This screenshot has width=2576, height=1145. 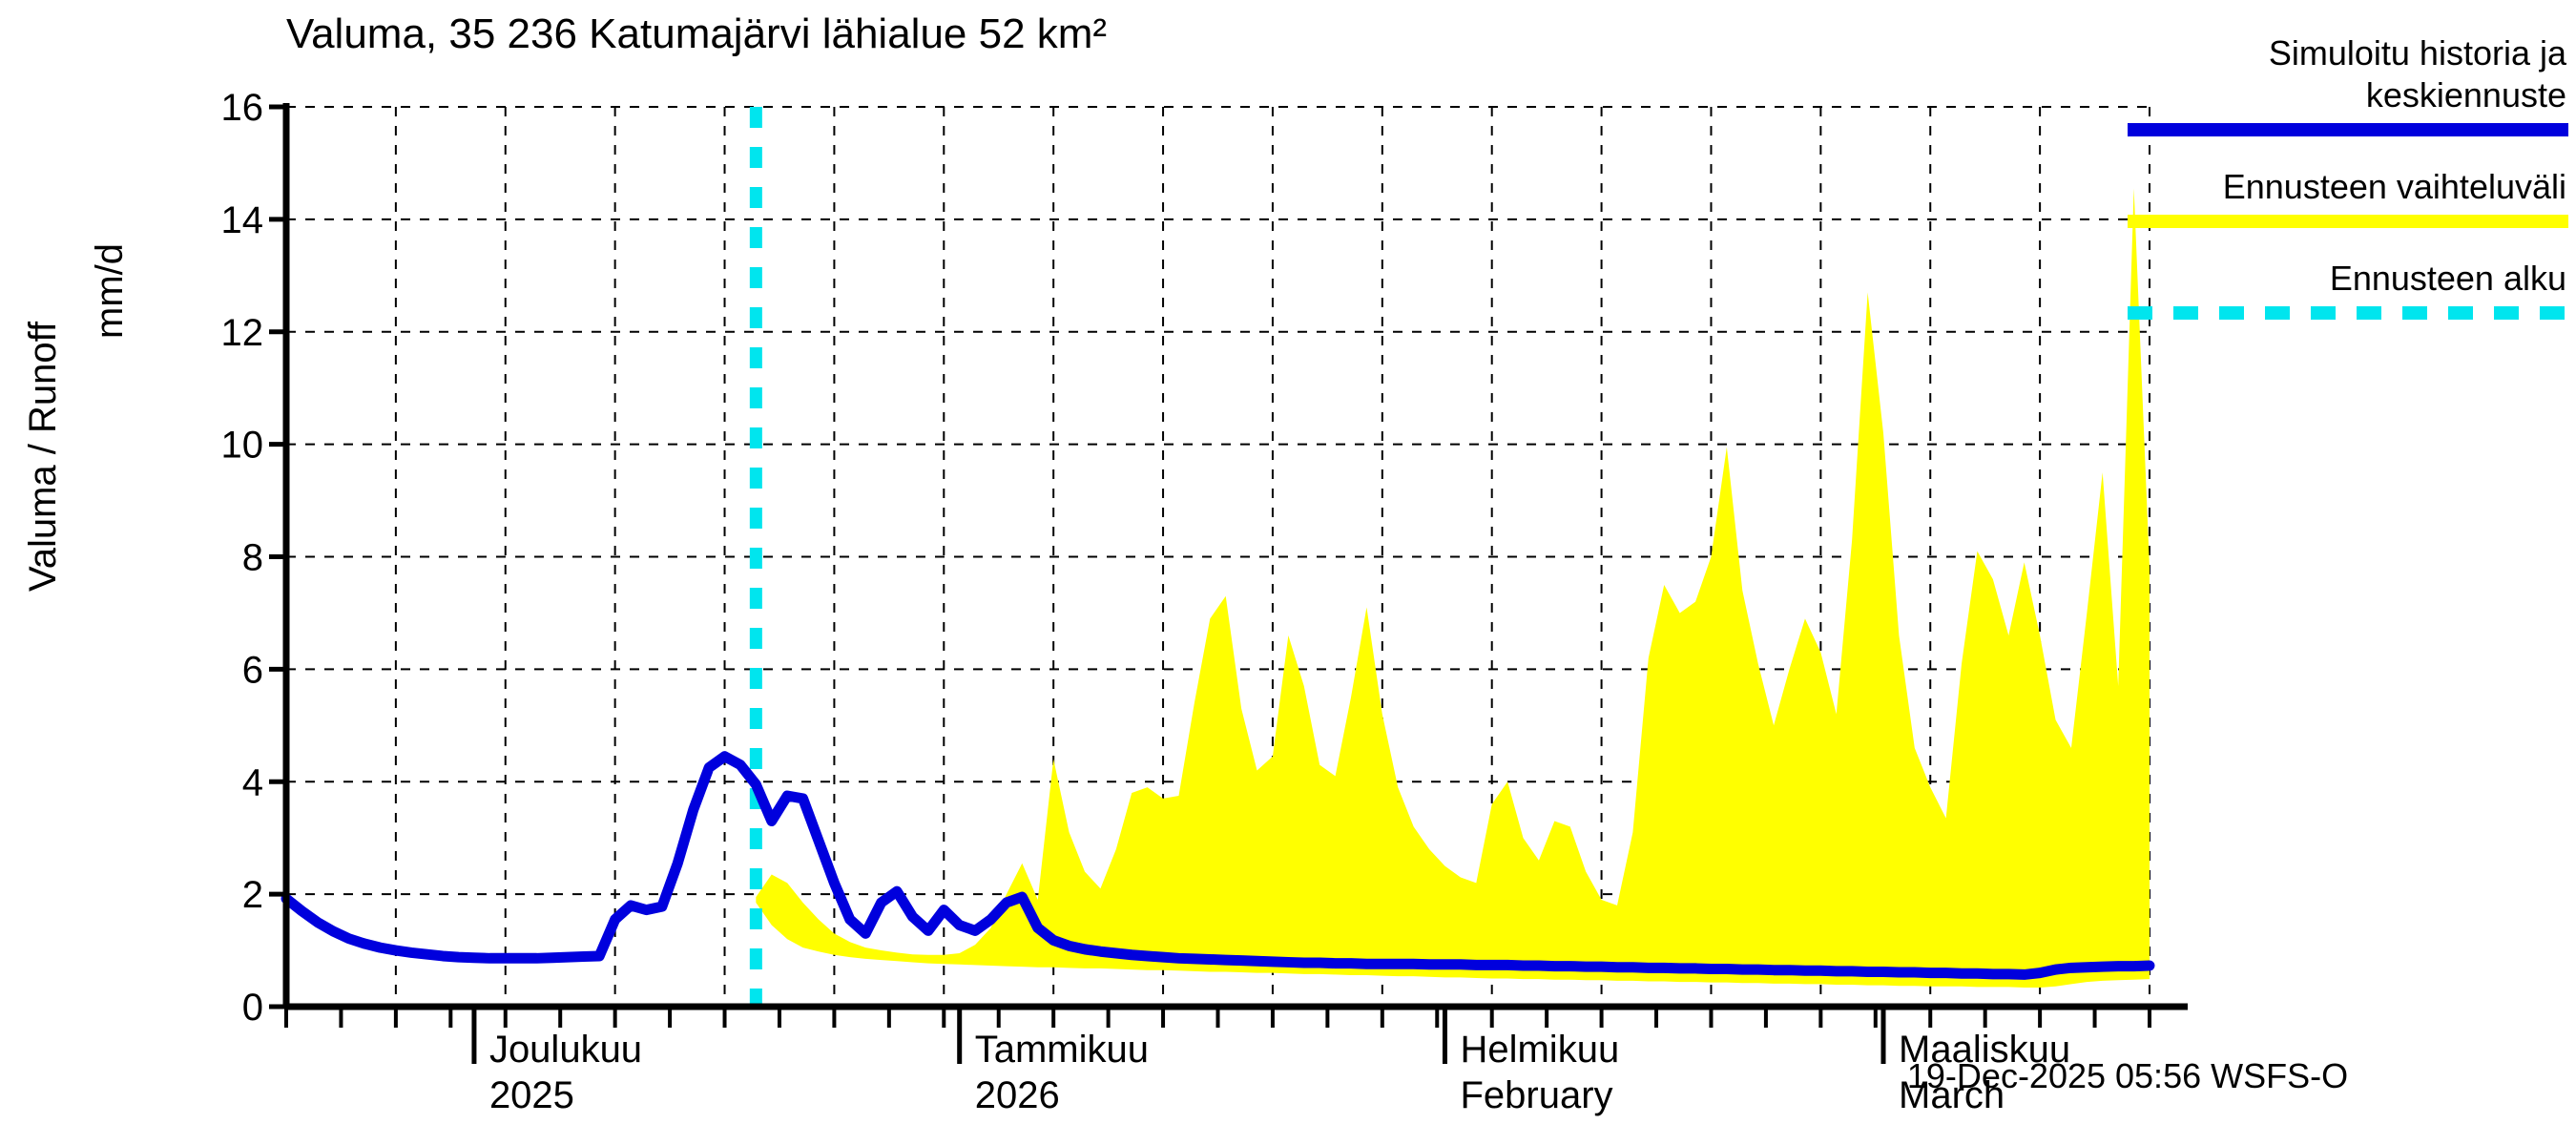 What do you see at coordinates (110, 291) in the screenshot?
I see `y-axis-unit-label: mm/d` at bounding box center [110, 291].